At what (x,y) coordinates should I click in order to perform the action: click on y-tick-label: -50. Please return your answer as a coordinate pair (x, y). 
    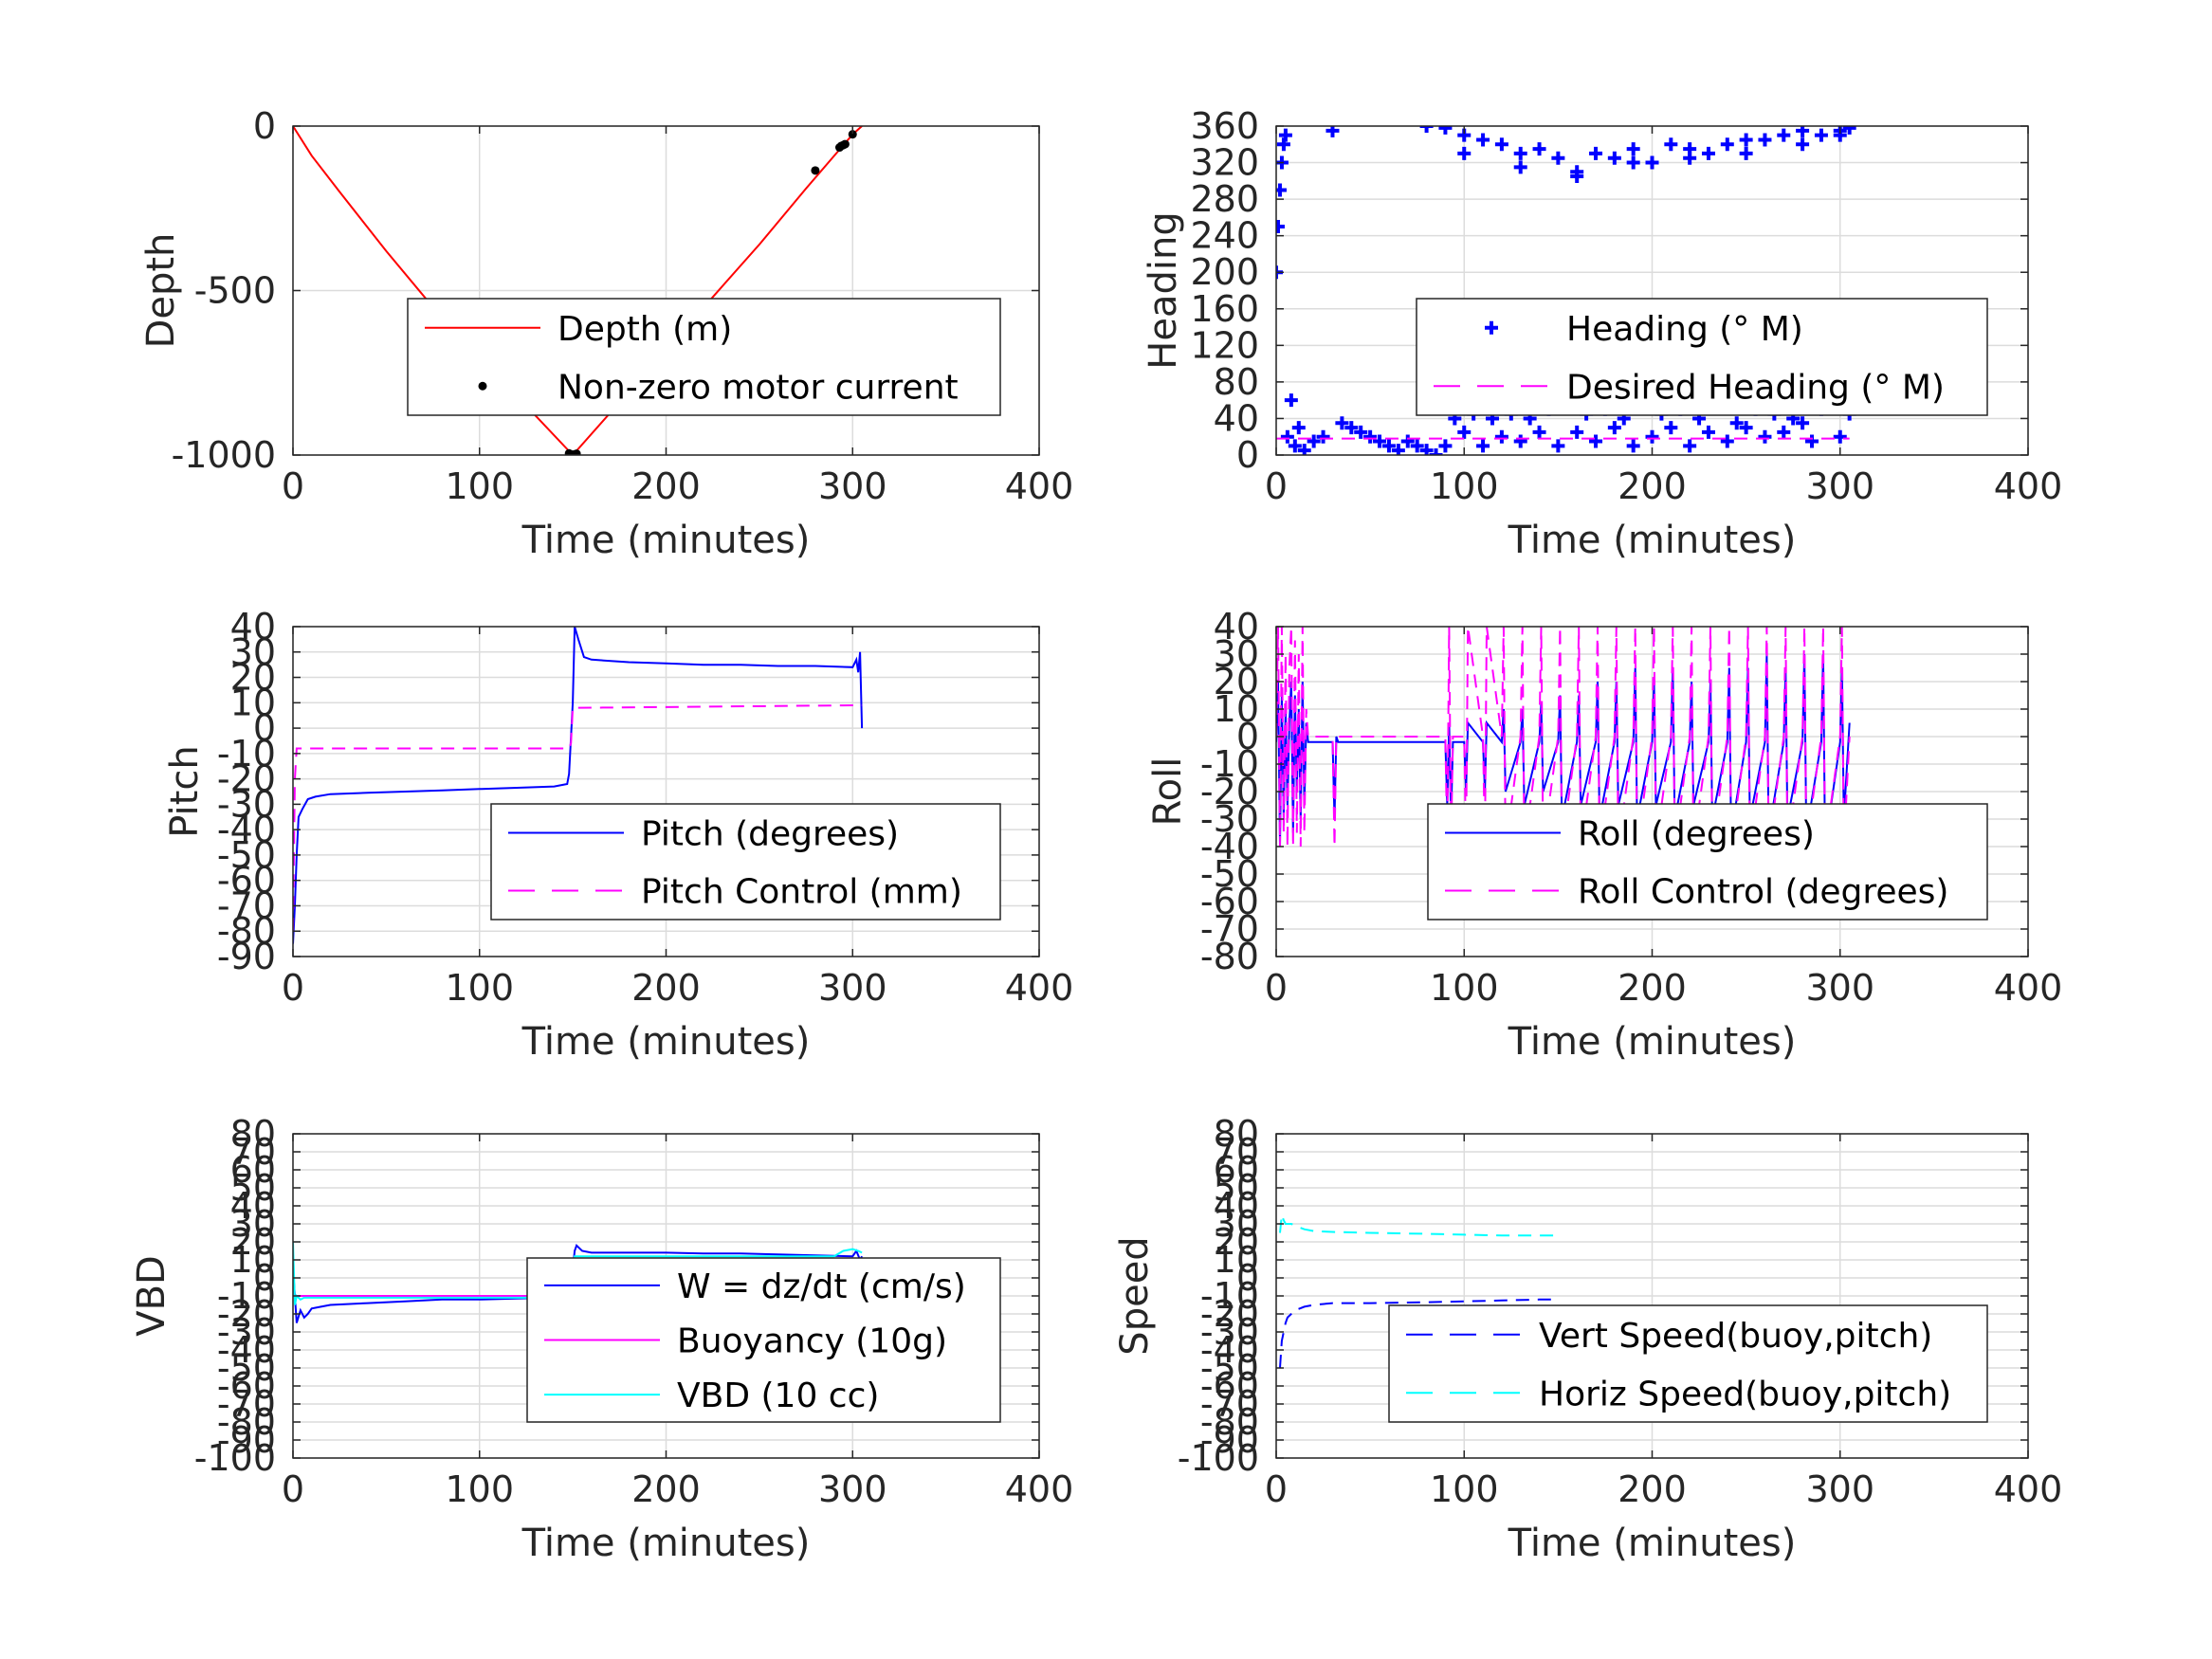
    Looking at the image, I should click on (1229, 874).